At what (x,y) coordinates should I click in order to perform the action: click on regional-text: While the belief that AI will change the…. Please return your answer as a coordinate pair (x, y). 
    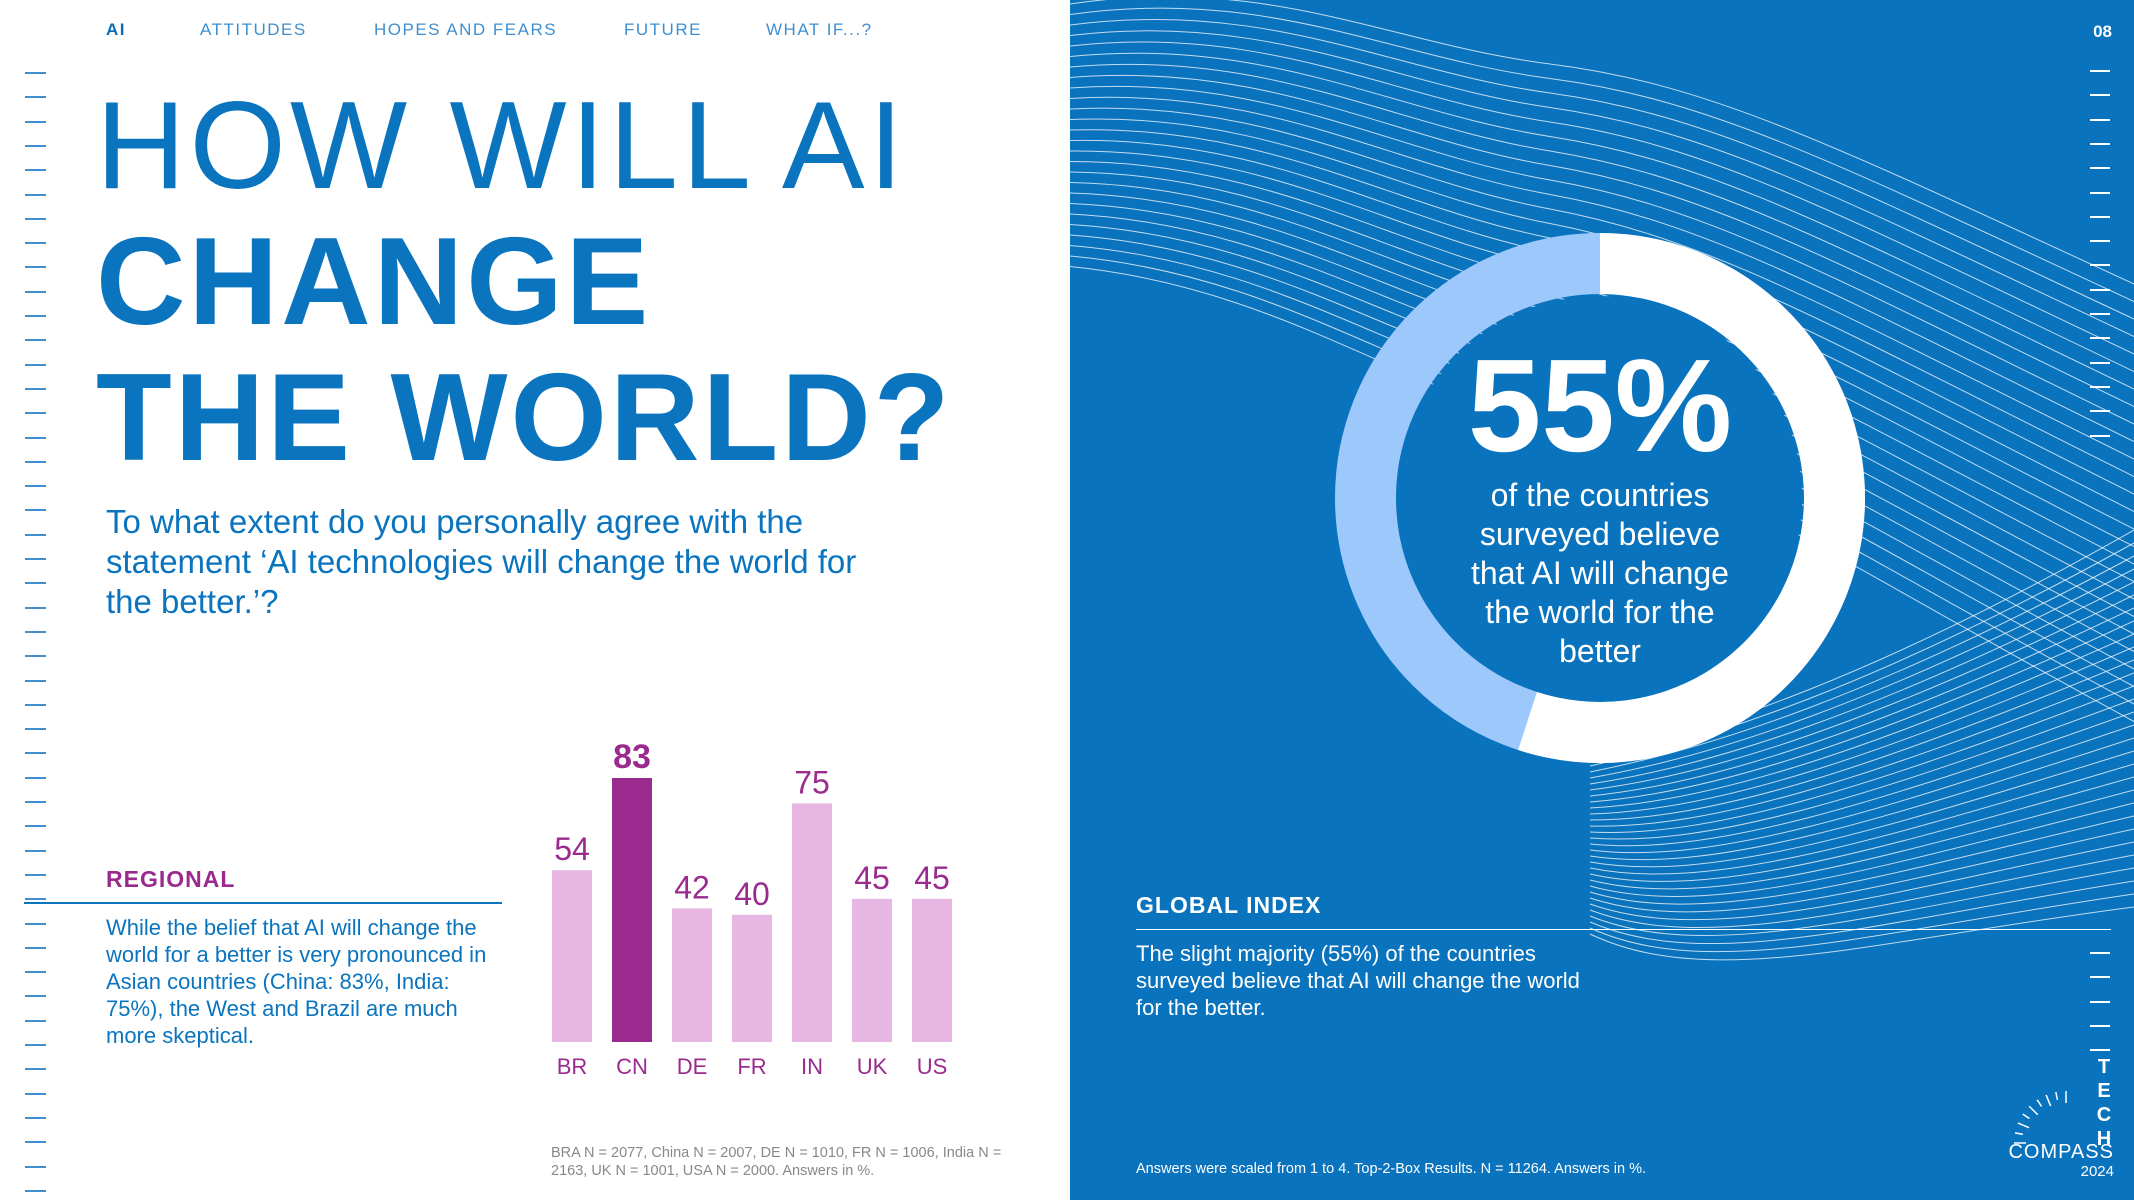
    Looking at the image, I should click on (296, 981).